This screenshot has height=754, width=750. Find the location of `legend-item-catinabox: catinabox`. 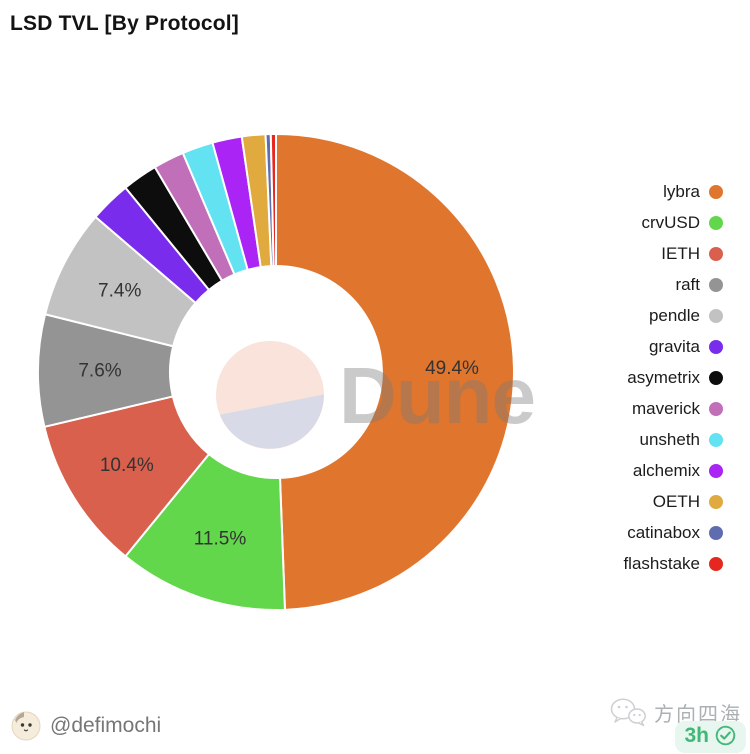

legend-item-catinabox: catinabox is located at coordinates (673, 532).